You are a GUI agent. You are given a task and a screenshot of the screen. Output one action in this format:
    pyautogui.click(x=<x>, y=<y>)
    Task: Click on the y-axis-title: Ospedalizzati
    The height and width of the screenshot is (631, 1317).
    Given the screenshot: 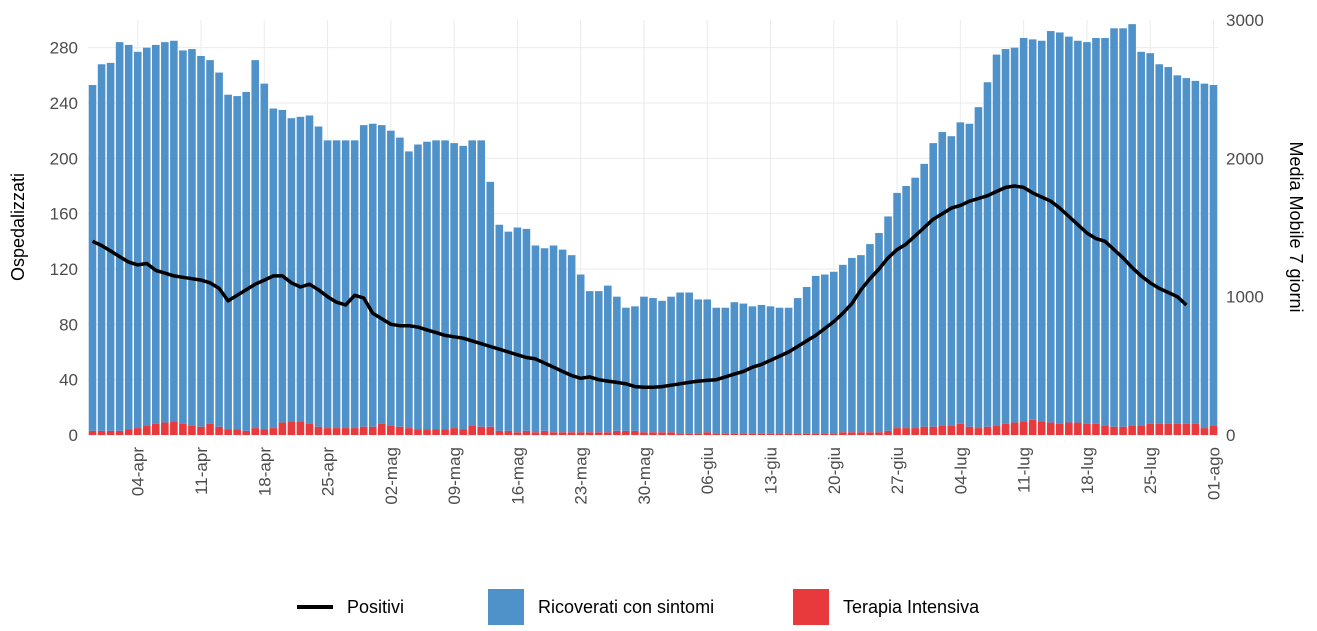 What is the action you would take?
    pyautogui.click(x=18, y=227)
    